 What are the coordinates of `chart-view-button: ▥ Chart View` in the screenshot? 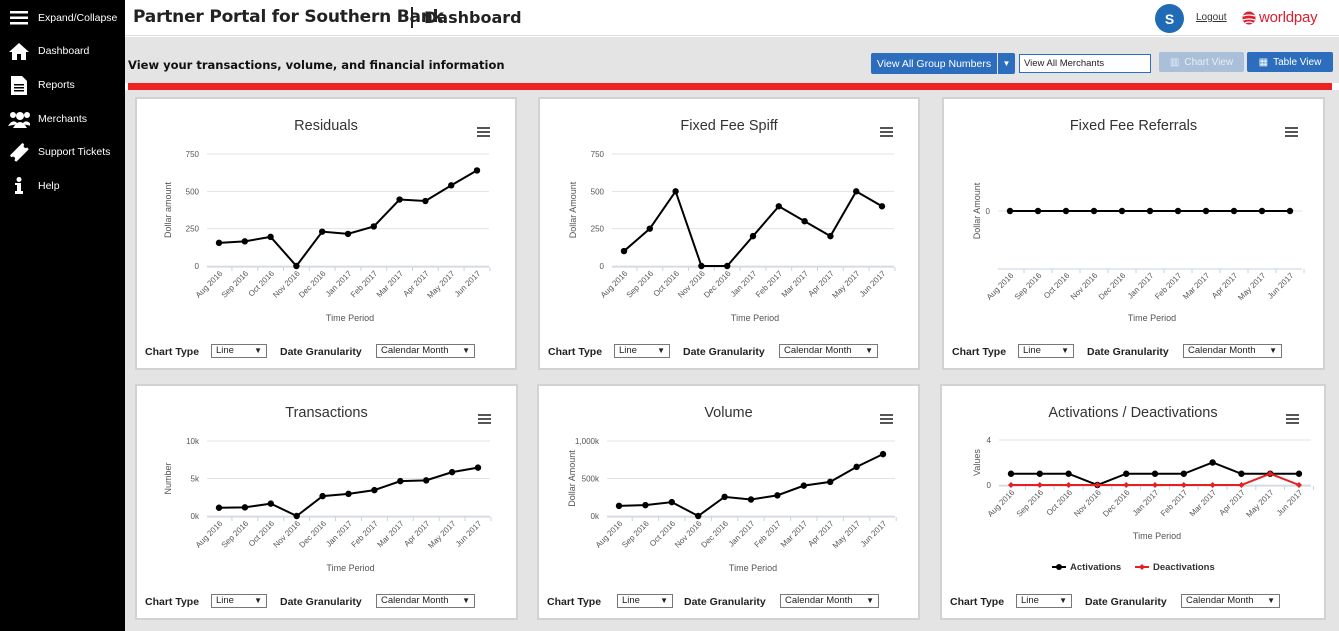 It's located at (1201, 62).